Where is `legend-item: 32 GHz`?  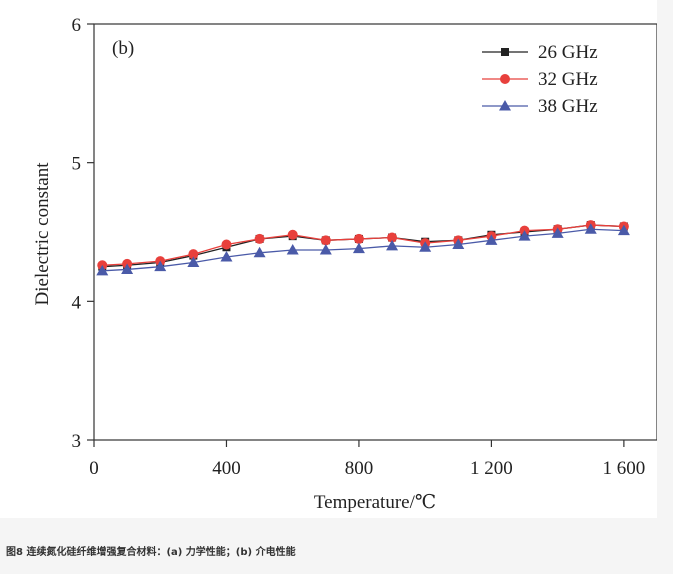
legend-item: 32 GHz is located at coordinates (540, 79).